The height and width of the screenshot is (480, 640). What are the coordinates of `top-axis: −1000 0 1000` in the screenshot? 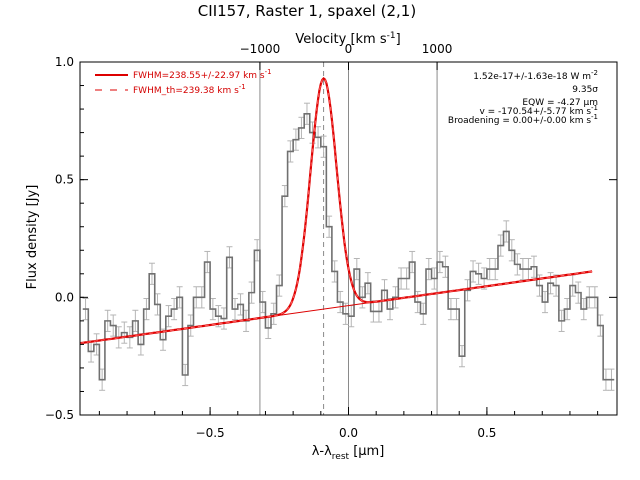 It's located at (346, 56).